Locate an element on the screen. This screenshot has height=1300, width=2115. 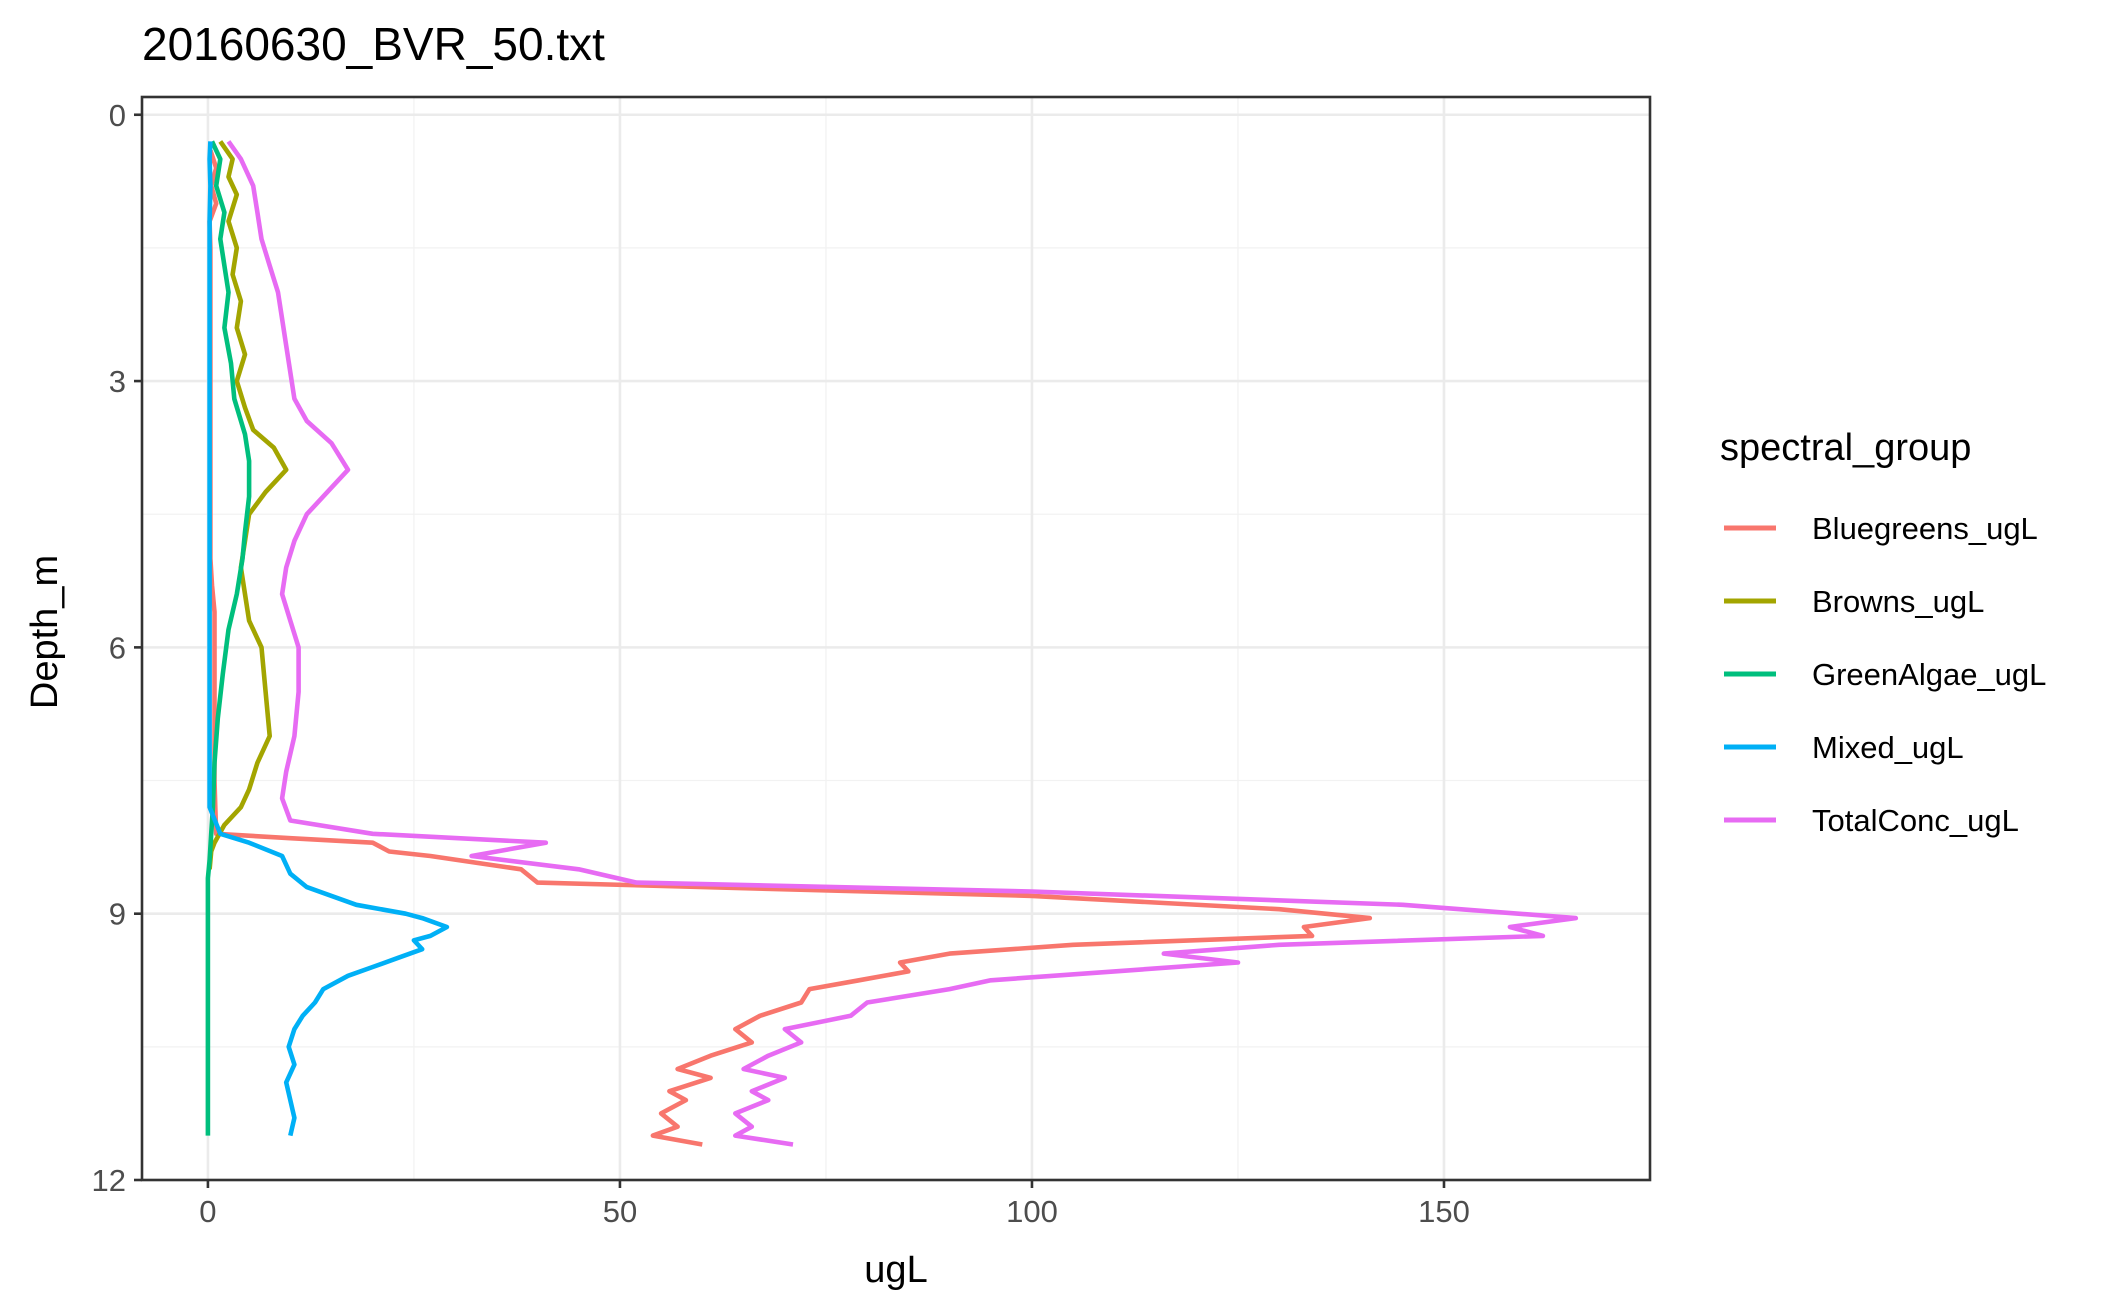
x-axis: 0 50 100 150 is located at coordinates (834, 1204).